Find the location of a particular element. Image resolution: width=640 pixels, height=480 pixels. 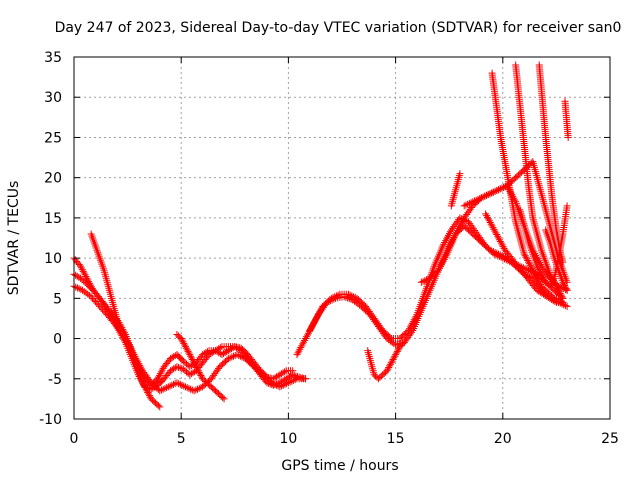

x-tick-label: 20 is located at coordinates (503, 439).